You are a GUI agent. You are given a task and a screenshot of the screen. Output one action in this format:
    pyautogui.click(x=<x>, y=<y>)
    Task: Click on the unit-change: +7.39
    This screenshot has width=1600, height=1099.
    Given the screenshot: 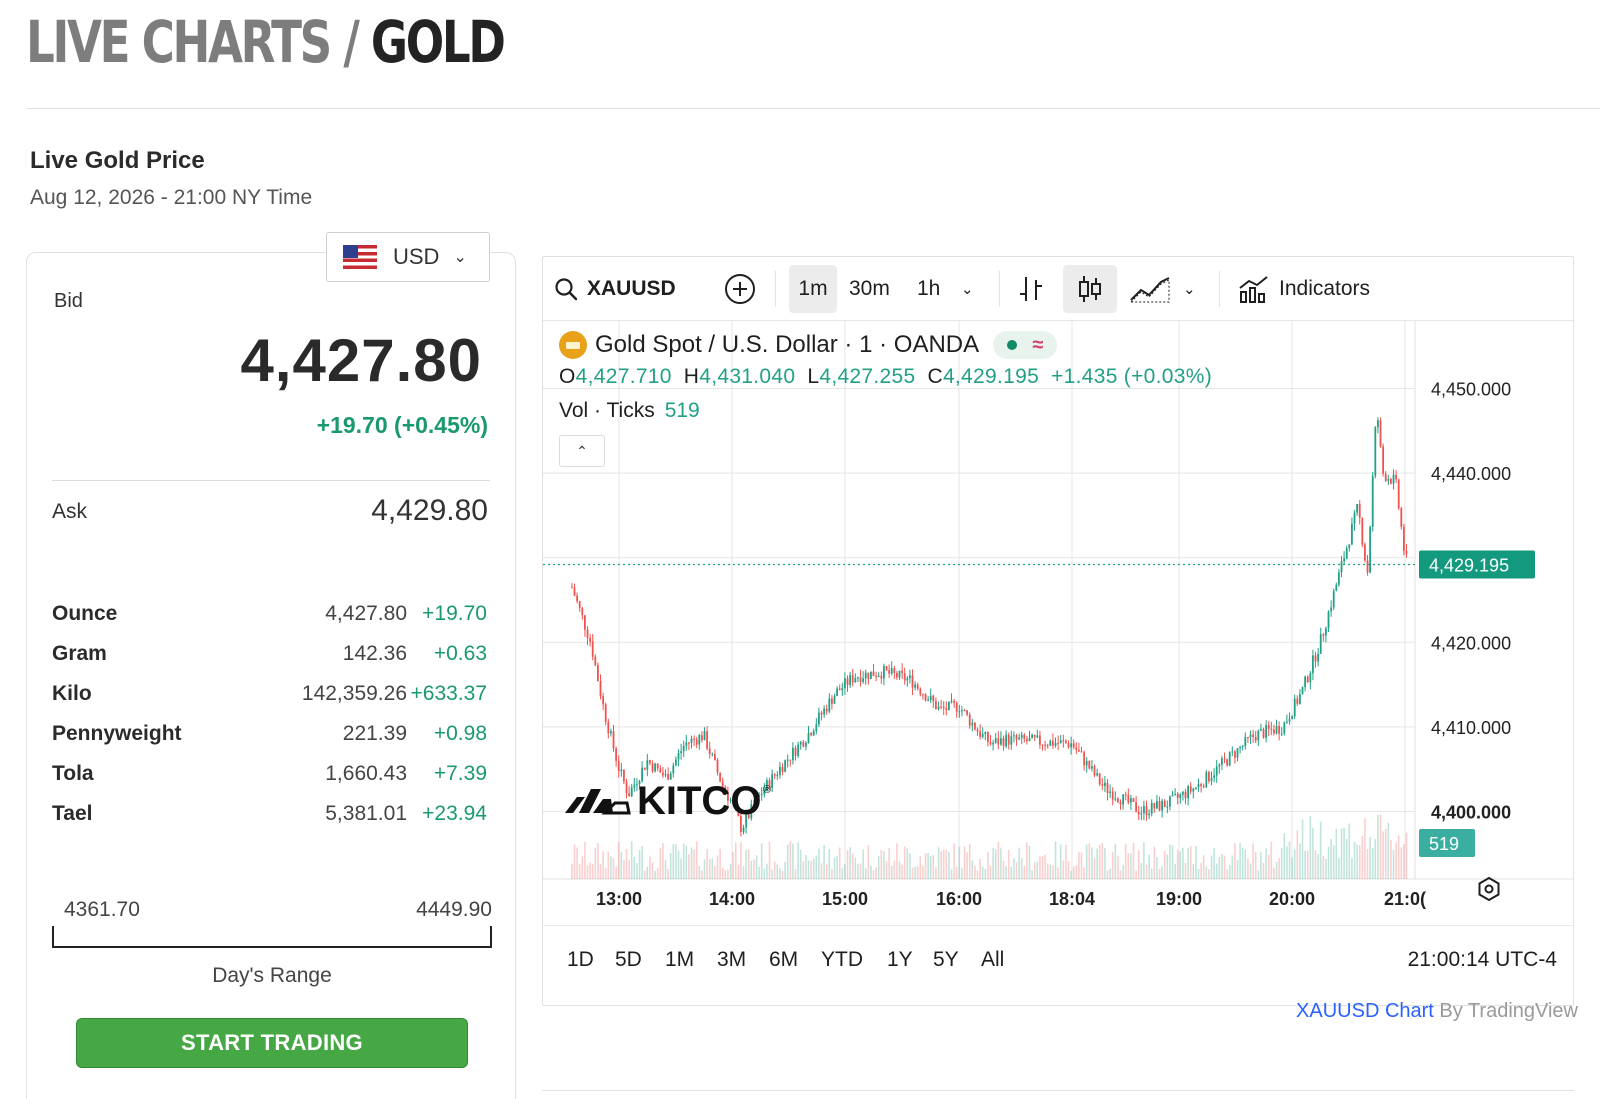 What is the action you would take?
    pyautogui.click(x=460, y=773)
    